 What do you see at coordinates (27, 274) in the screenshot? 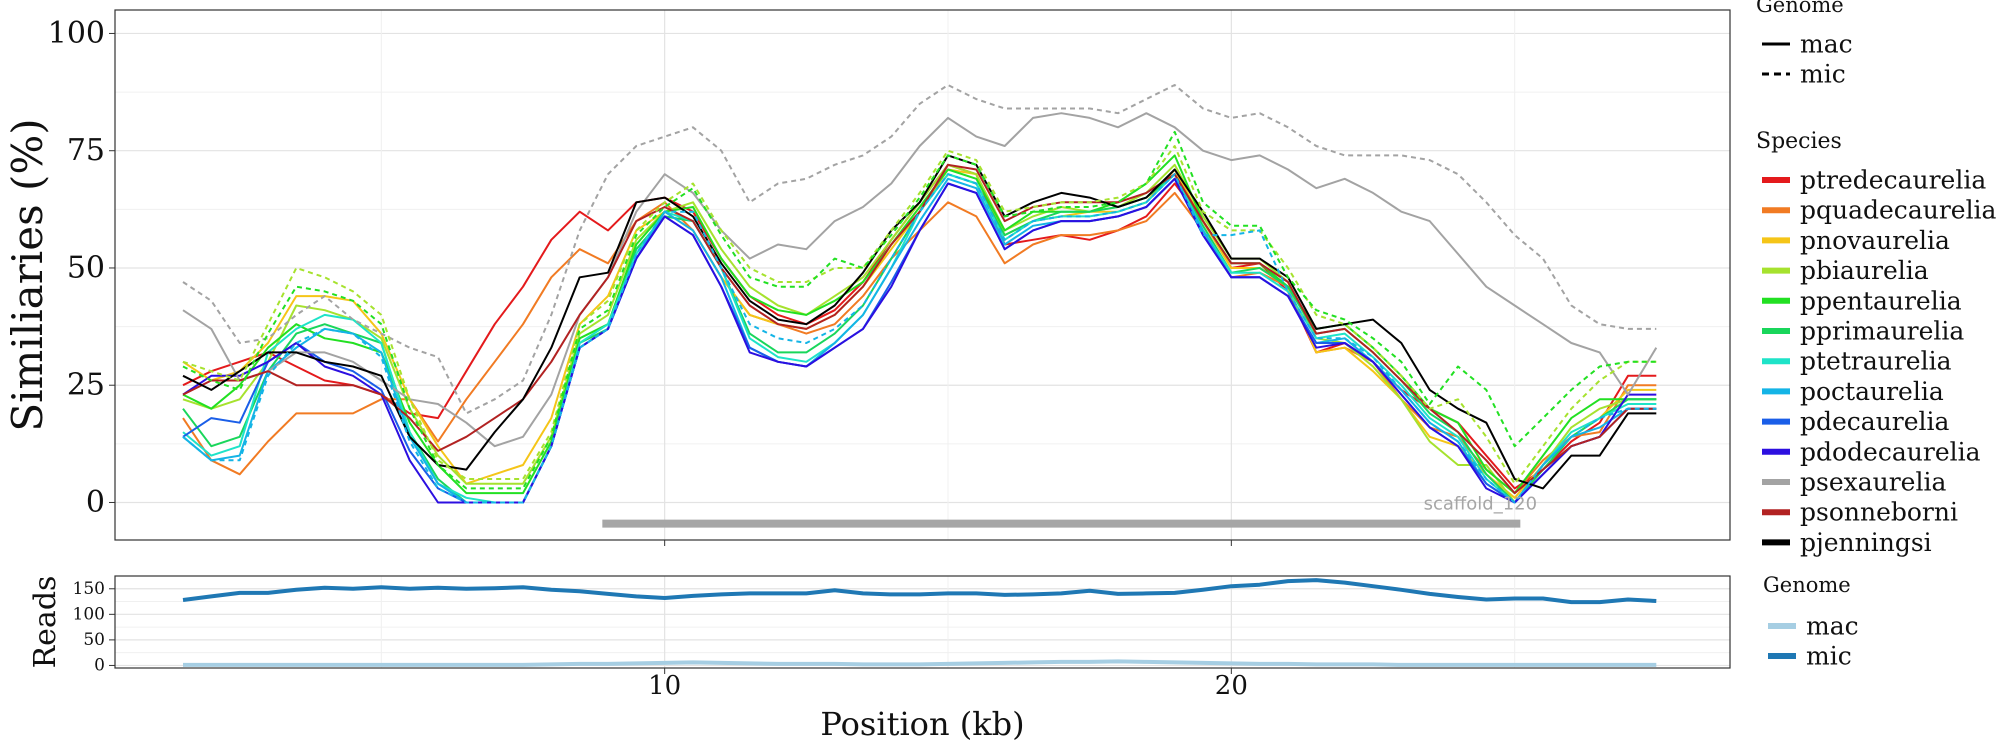
I see `similarity-y-axis-title: Similiaries (%)` at bounding box center [27, 274].